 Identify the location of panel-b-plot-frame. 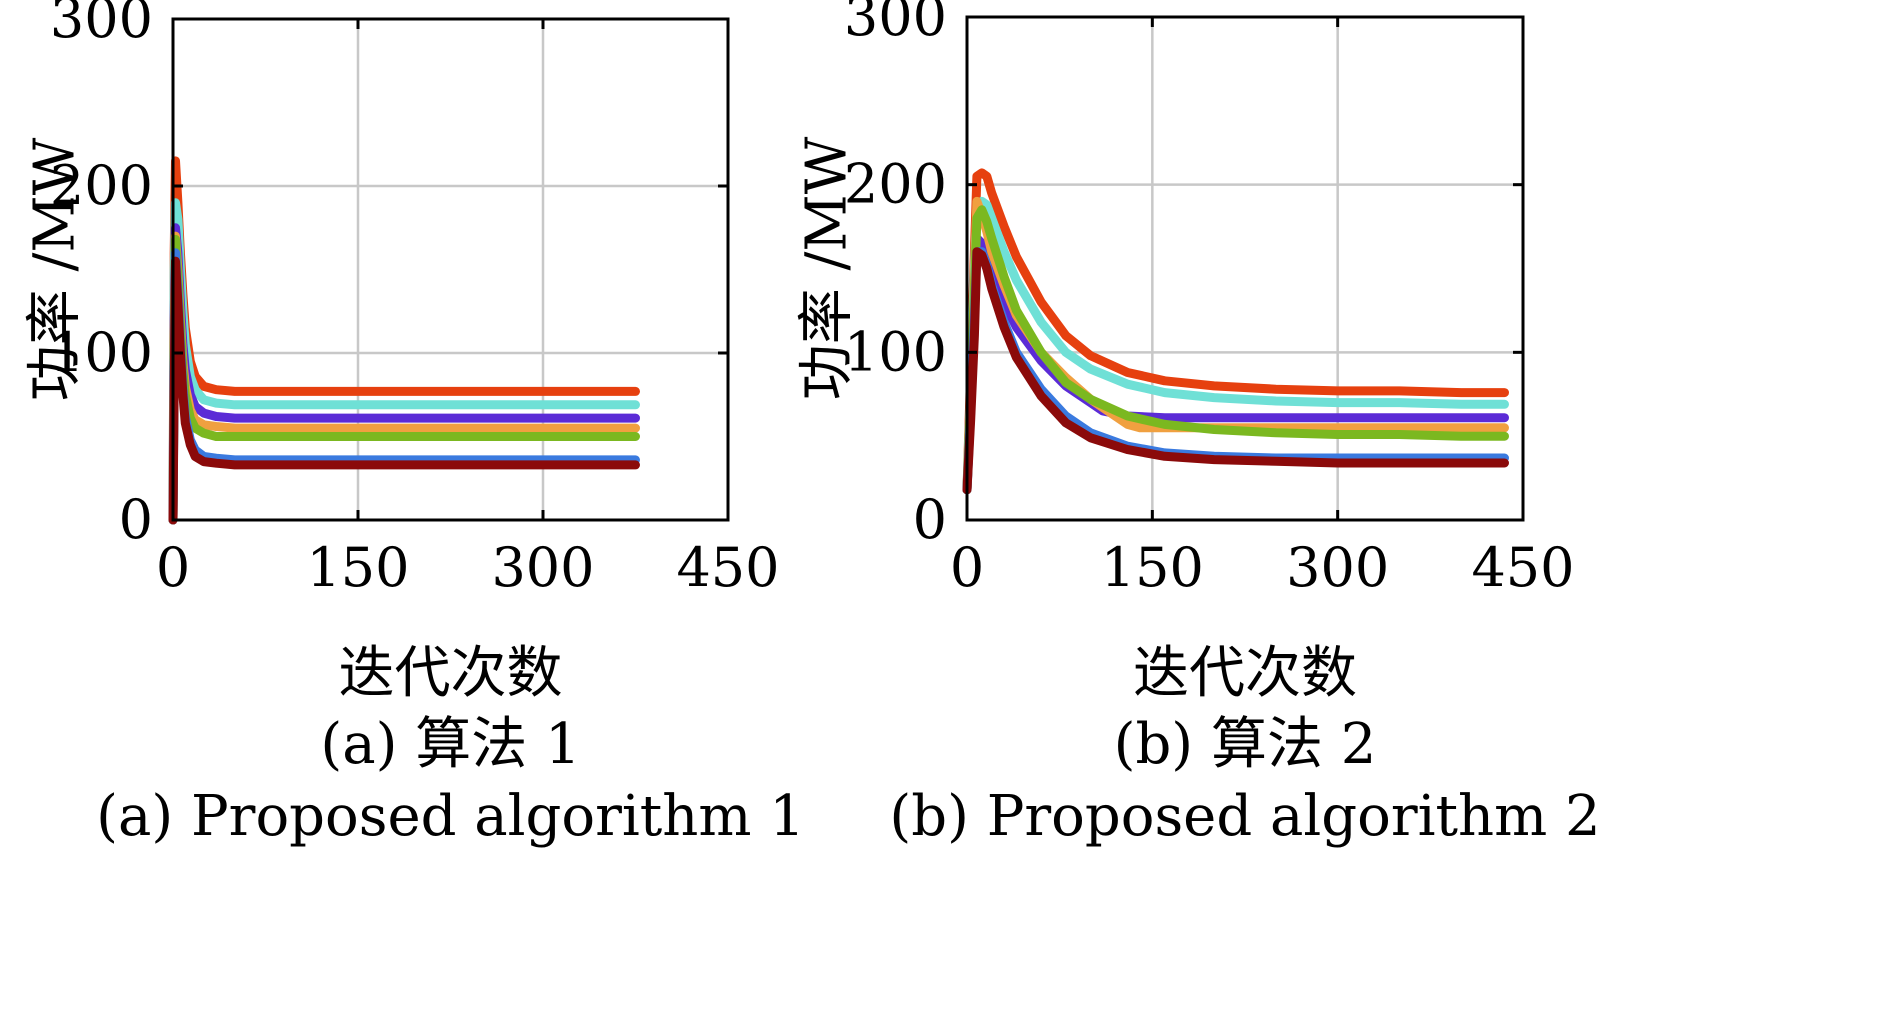
(1245, 268).